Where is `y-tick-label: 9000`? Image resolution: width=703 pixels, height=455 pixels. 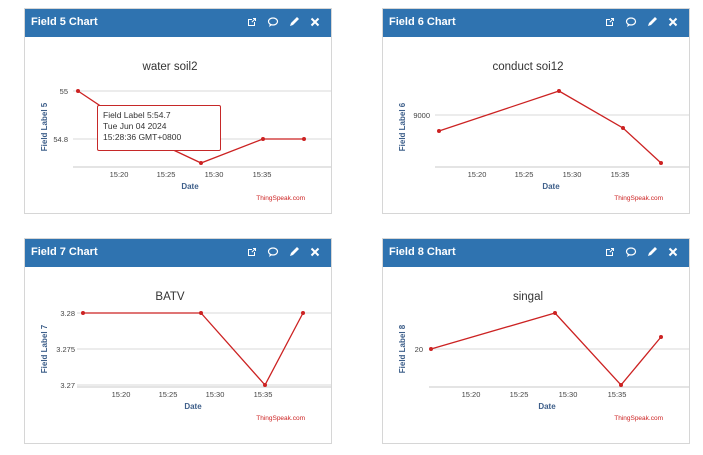
y-tick-label: 9000 is located at coordinates (421, 115).